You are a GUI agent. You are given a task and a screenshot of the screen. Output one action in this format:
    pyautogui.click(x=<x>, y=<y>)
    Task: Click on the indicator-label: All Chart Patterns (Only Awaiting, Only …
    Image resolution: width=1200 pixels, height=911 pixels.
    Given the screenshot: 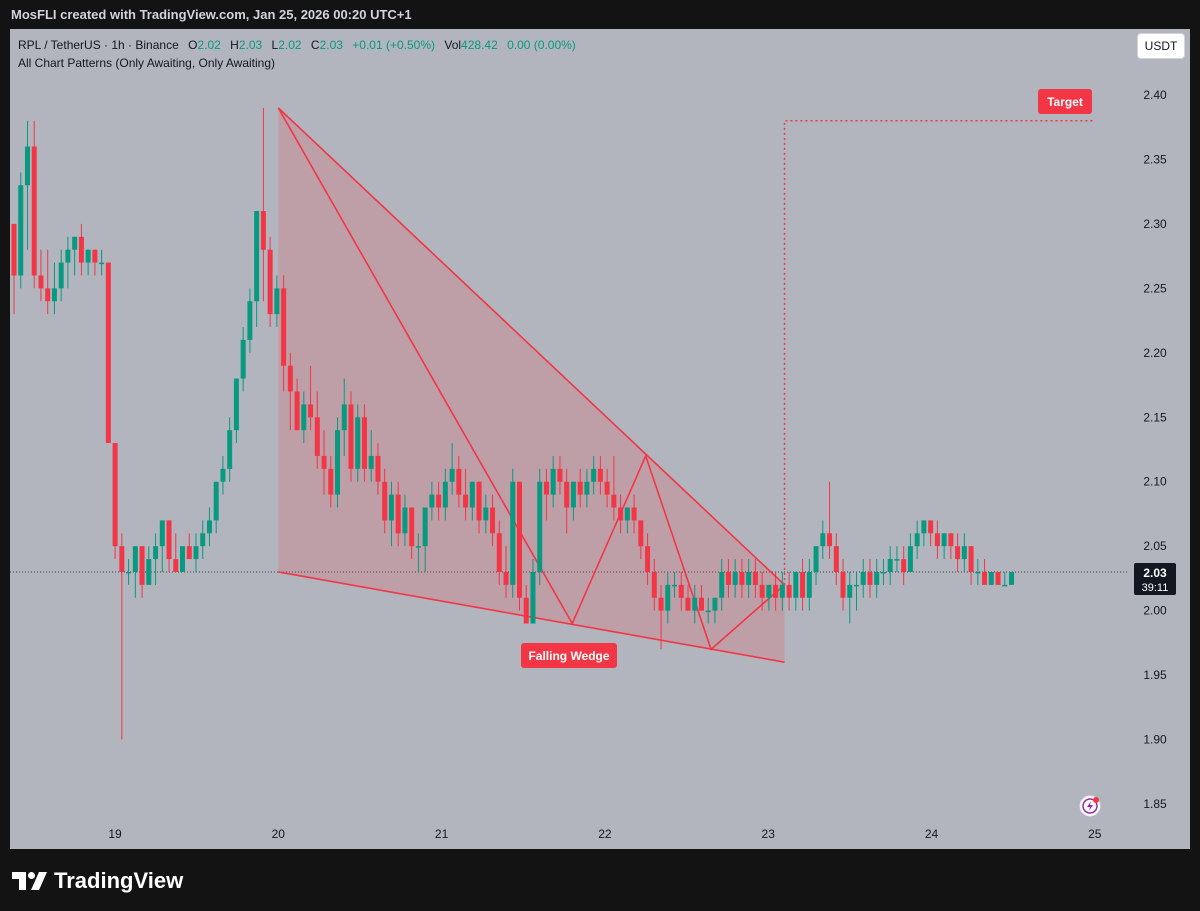 What is the action you would take?
    pyautogui.click(x=147, y=63)
    